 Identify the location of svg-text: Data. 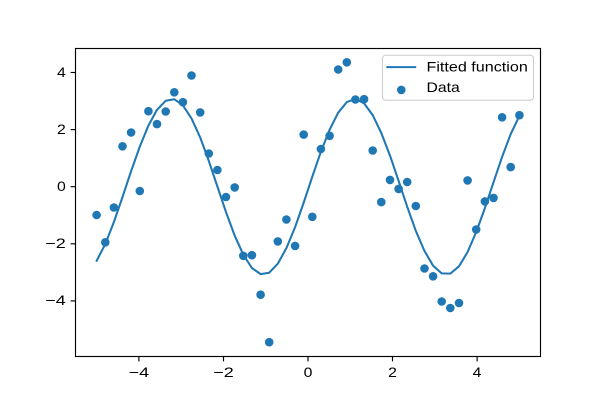
(444, 87).